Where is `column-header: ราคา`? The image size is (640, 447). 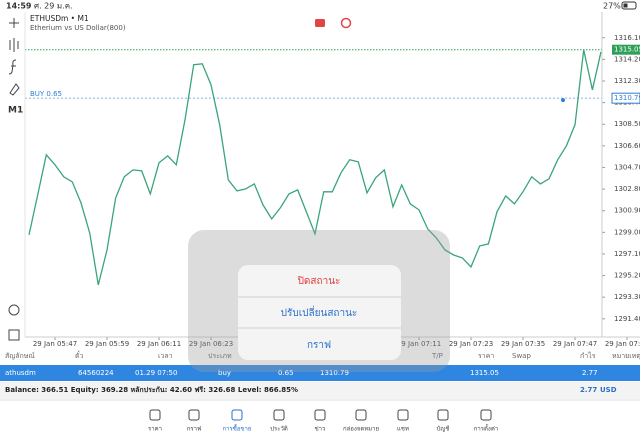
column-header: ราคา is located at coordinates (486, 356).